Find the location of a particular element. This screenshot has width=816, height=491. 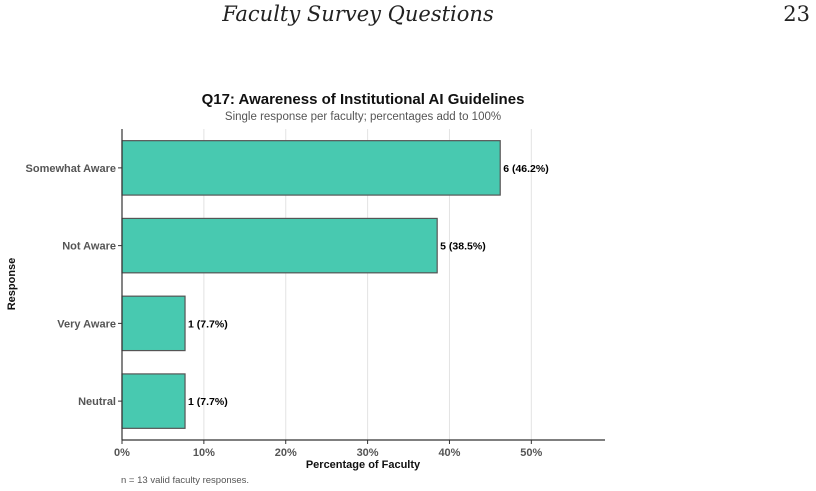

x-tick-label: 0% is located at coordinates (122, 453).